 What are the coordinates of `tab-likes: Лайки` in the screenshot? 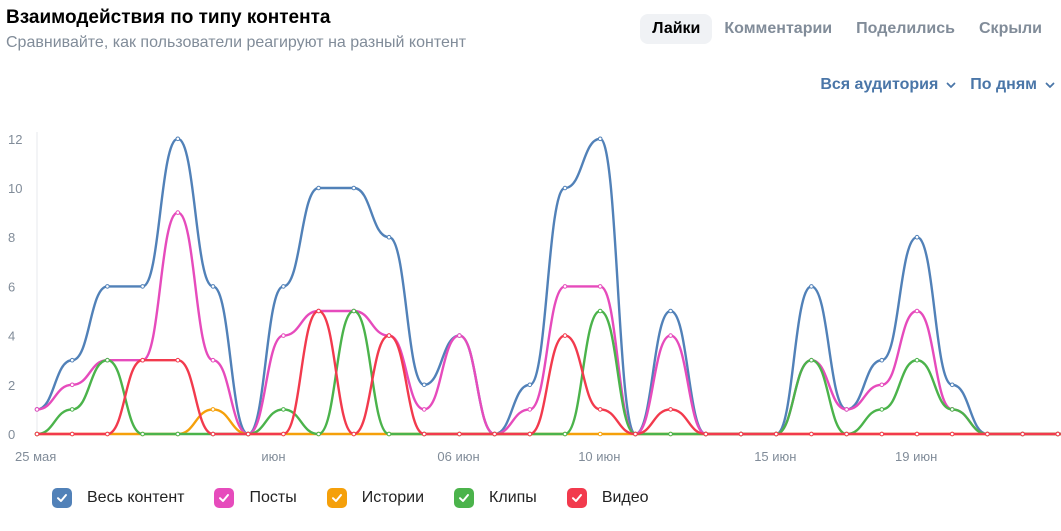 It's located at (676, 29).